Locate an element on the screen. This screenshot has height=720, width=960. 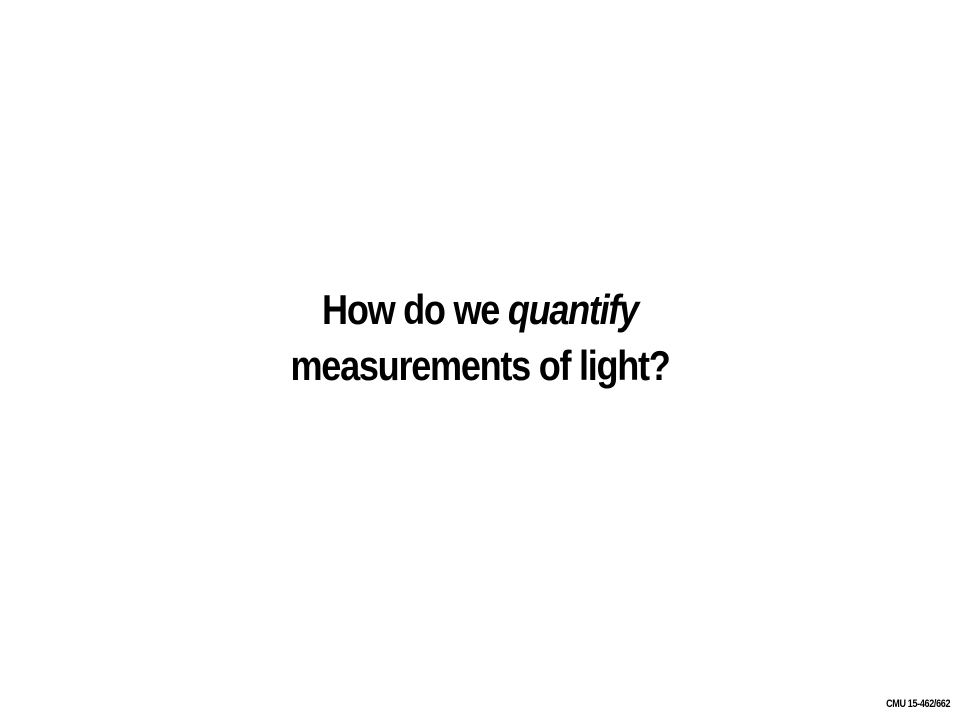
title-line-2: measurements of light? is located at coordinates (480, 365).